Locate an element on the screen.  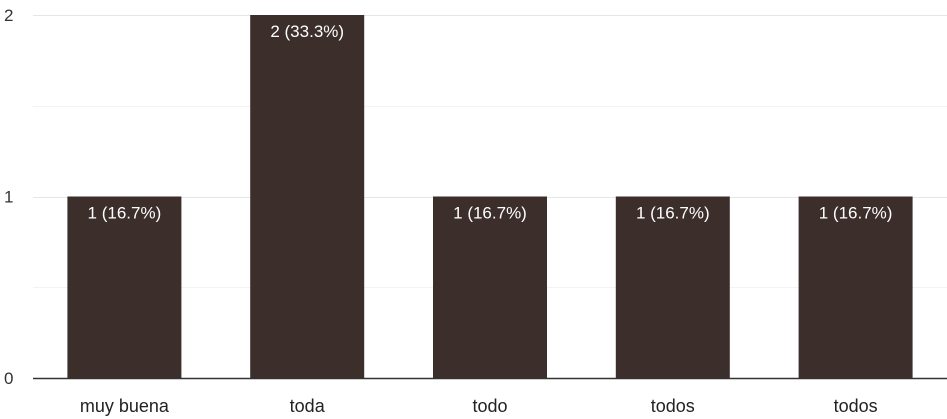
y-tick-label: 1 is located at coordinates (8, 197).